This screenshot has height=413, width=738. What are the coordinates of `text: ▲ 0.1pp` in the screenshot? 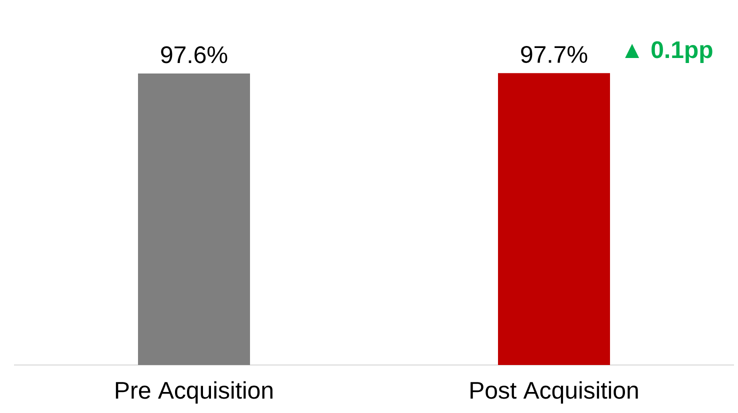 It's located at (668, 52).